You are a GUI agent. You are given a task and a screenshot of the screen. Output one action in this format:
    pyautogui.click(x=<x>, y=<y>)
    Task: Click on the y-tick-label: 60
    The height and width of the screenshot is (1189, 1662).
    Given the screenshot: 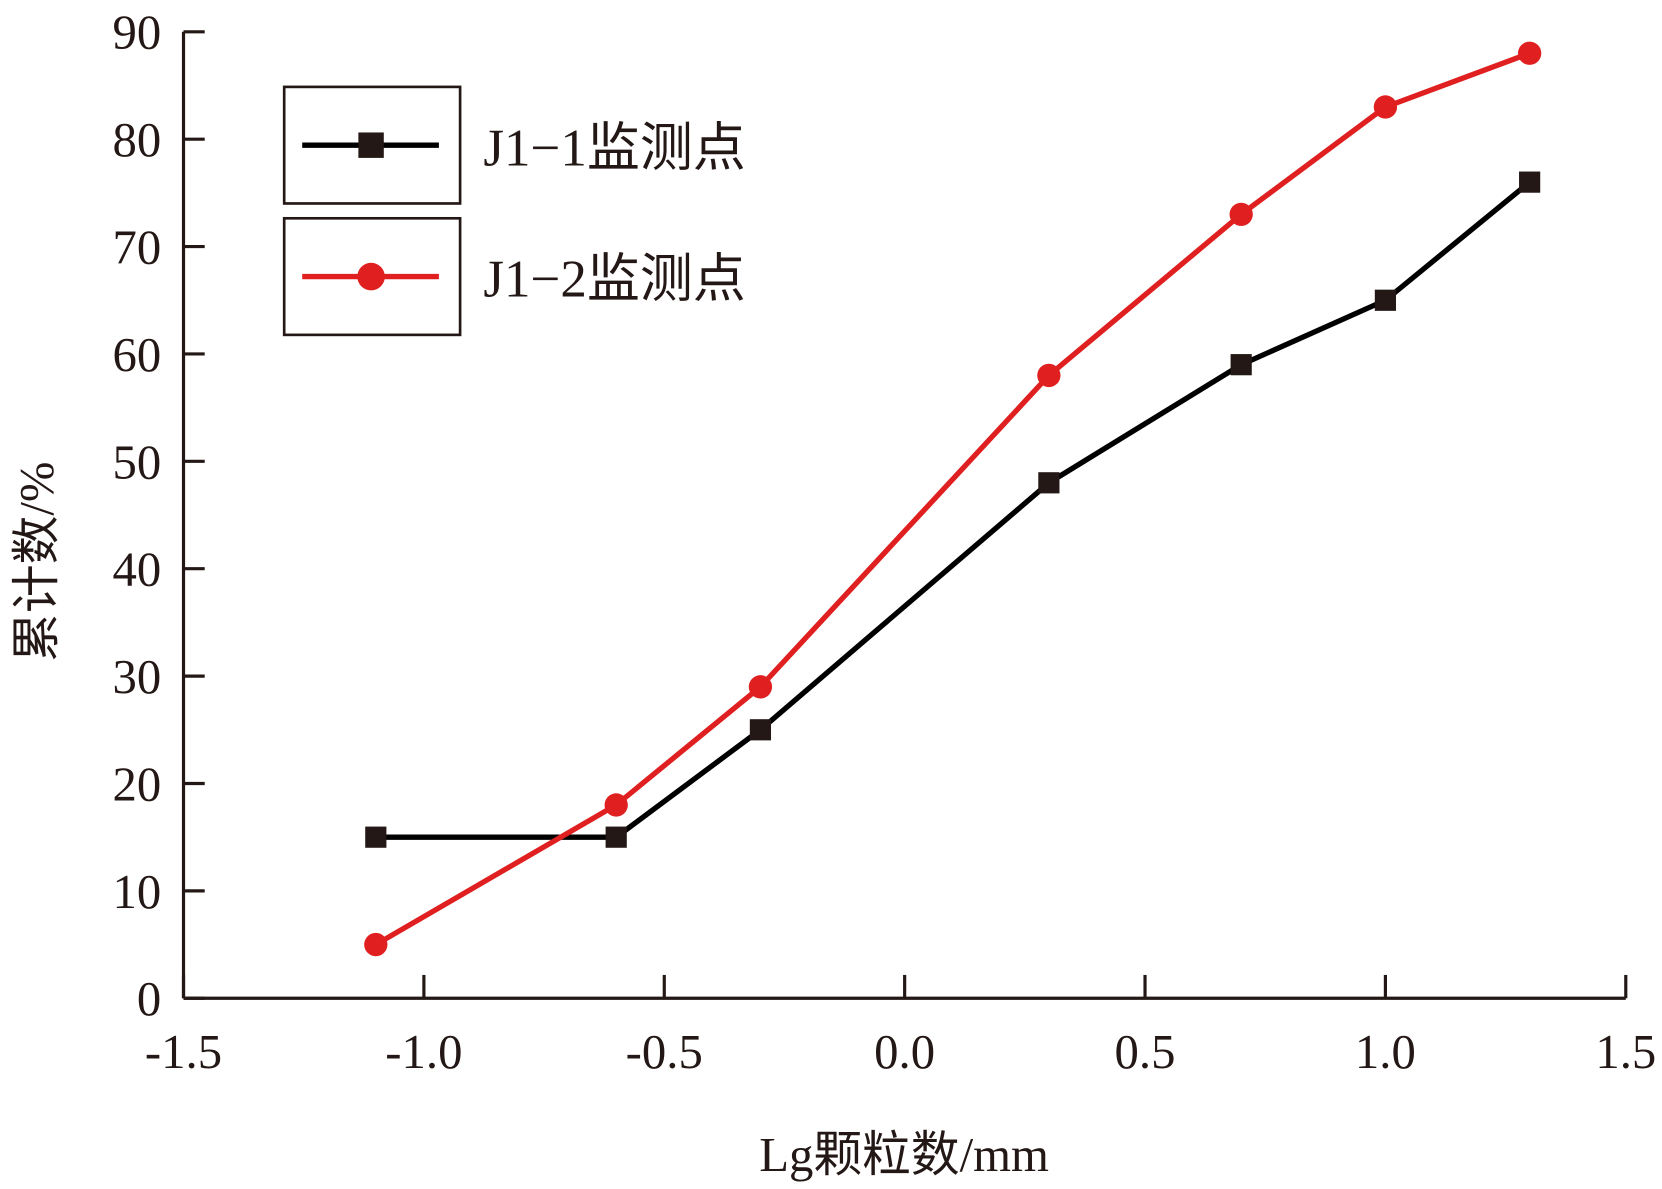 What is the action you would take?
    pyautogui.click(x=137, y=355)
    